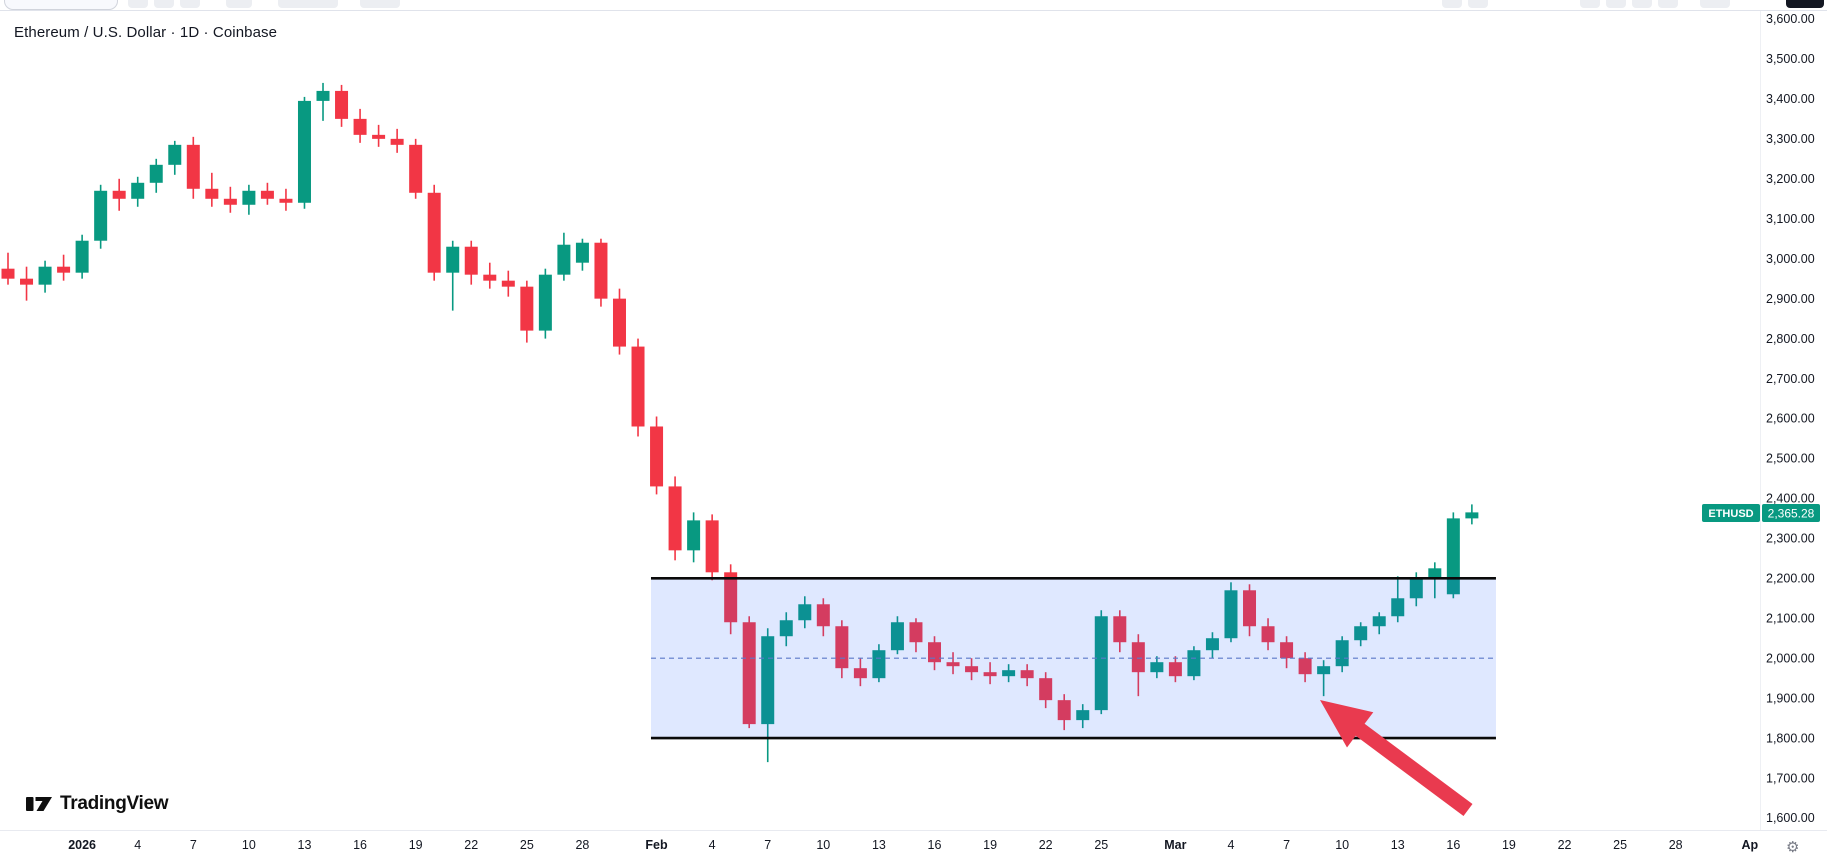  I want to click on last-price-tags: ETHUSD 2,365.28, so click(1761, 513).